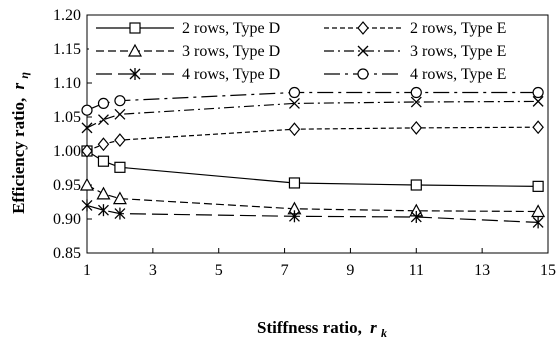 This screenshot has height=341, width=557. I want to click on x-tick-label: 13, so click(482, 270).